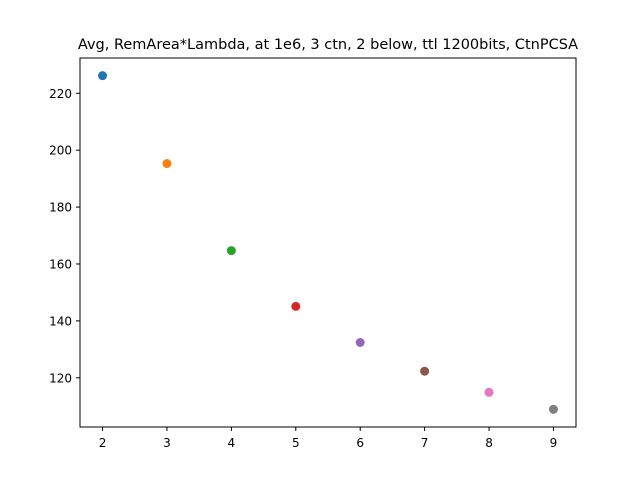 The image size is (640, 484). Describe the element at coordinates (60, 378) in the screenshot. I see `y-tick-label: 120` at that location.